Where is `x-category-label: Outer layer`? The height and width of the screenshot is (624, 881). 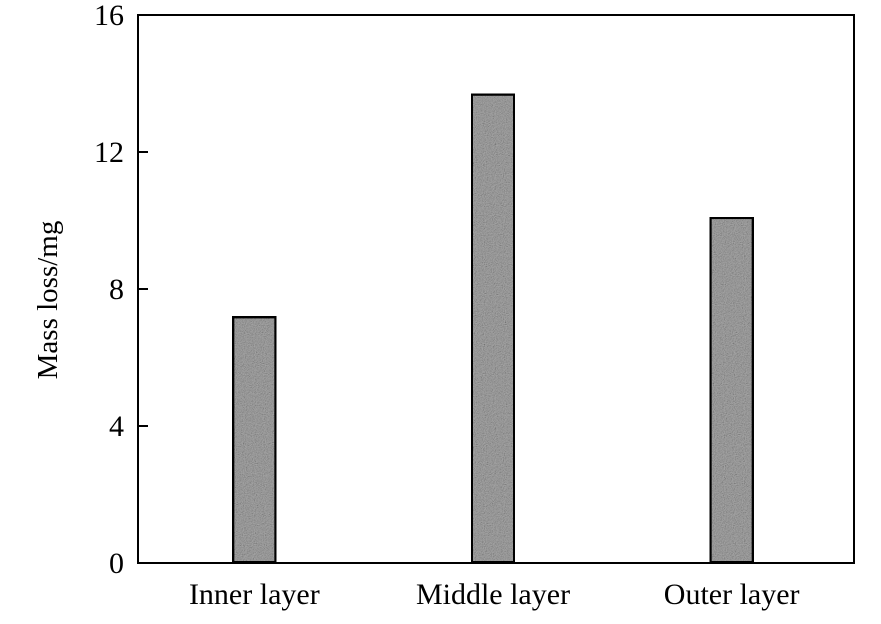 x-category-label: Outer layer is located at coordinates (732, 594).